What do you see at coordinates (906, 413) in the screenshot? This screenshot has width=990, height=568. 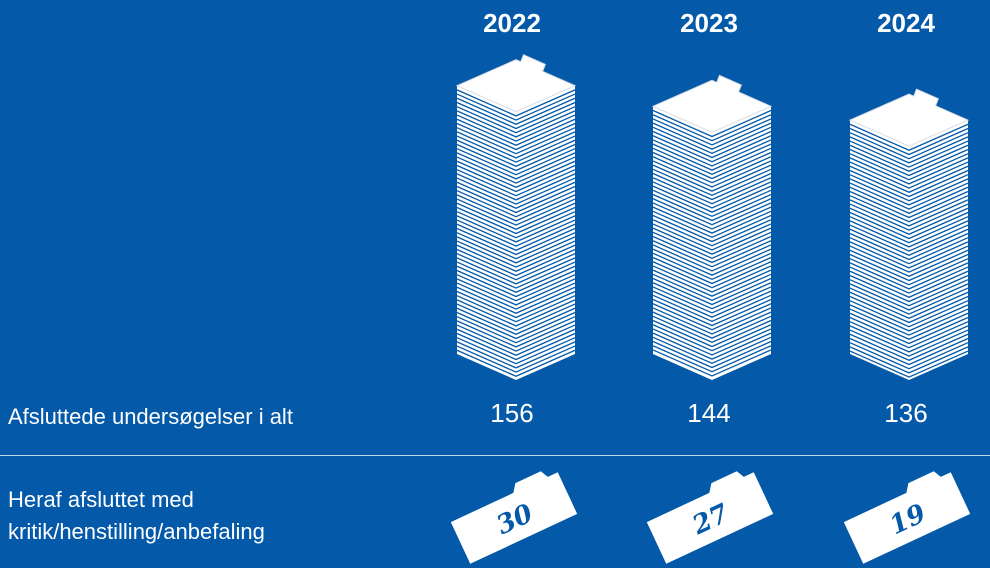 I see `total-value-2024: 136` at bounding box center [906, 413].